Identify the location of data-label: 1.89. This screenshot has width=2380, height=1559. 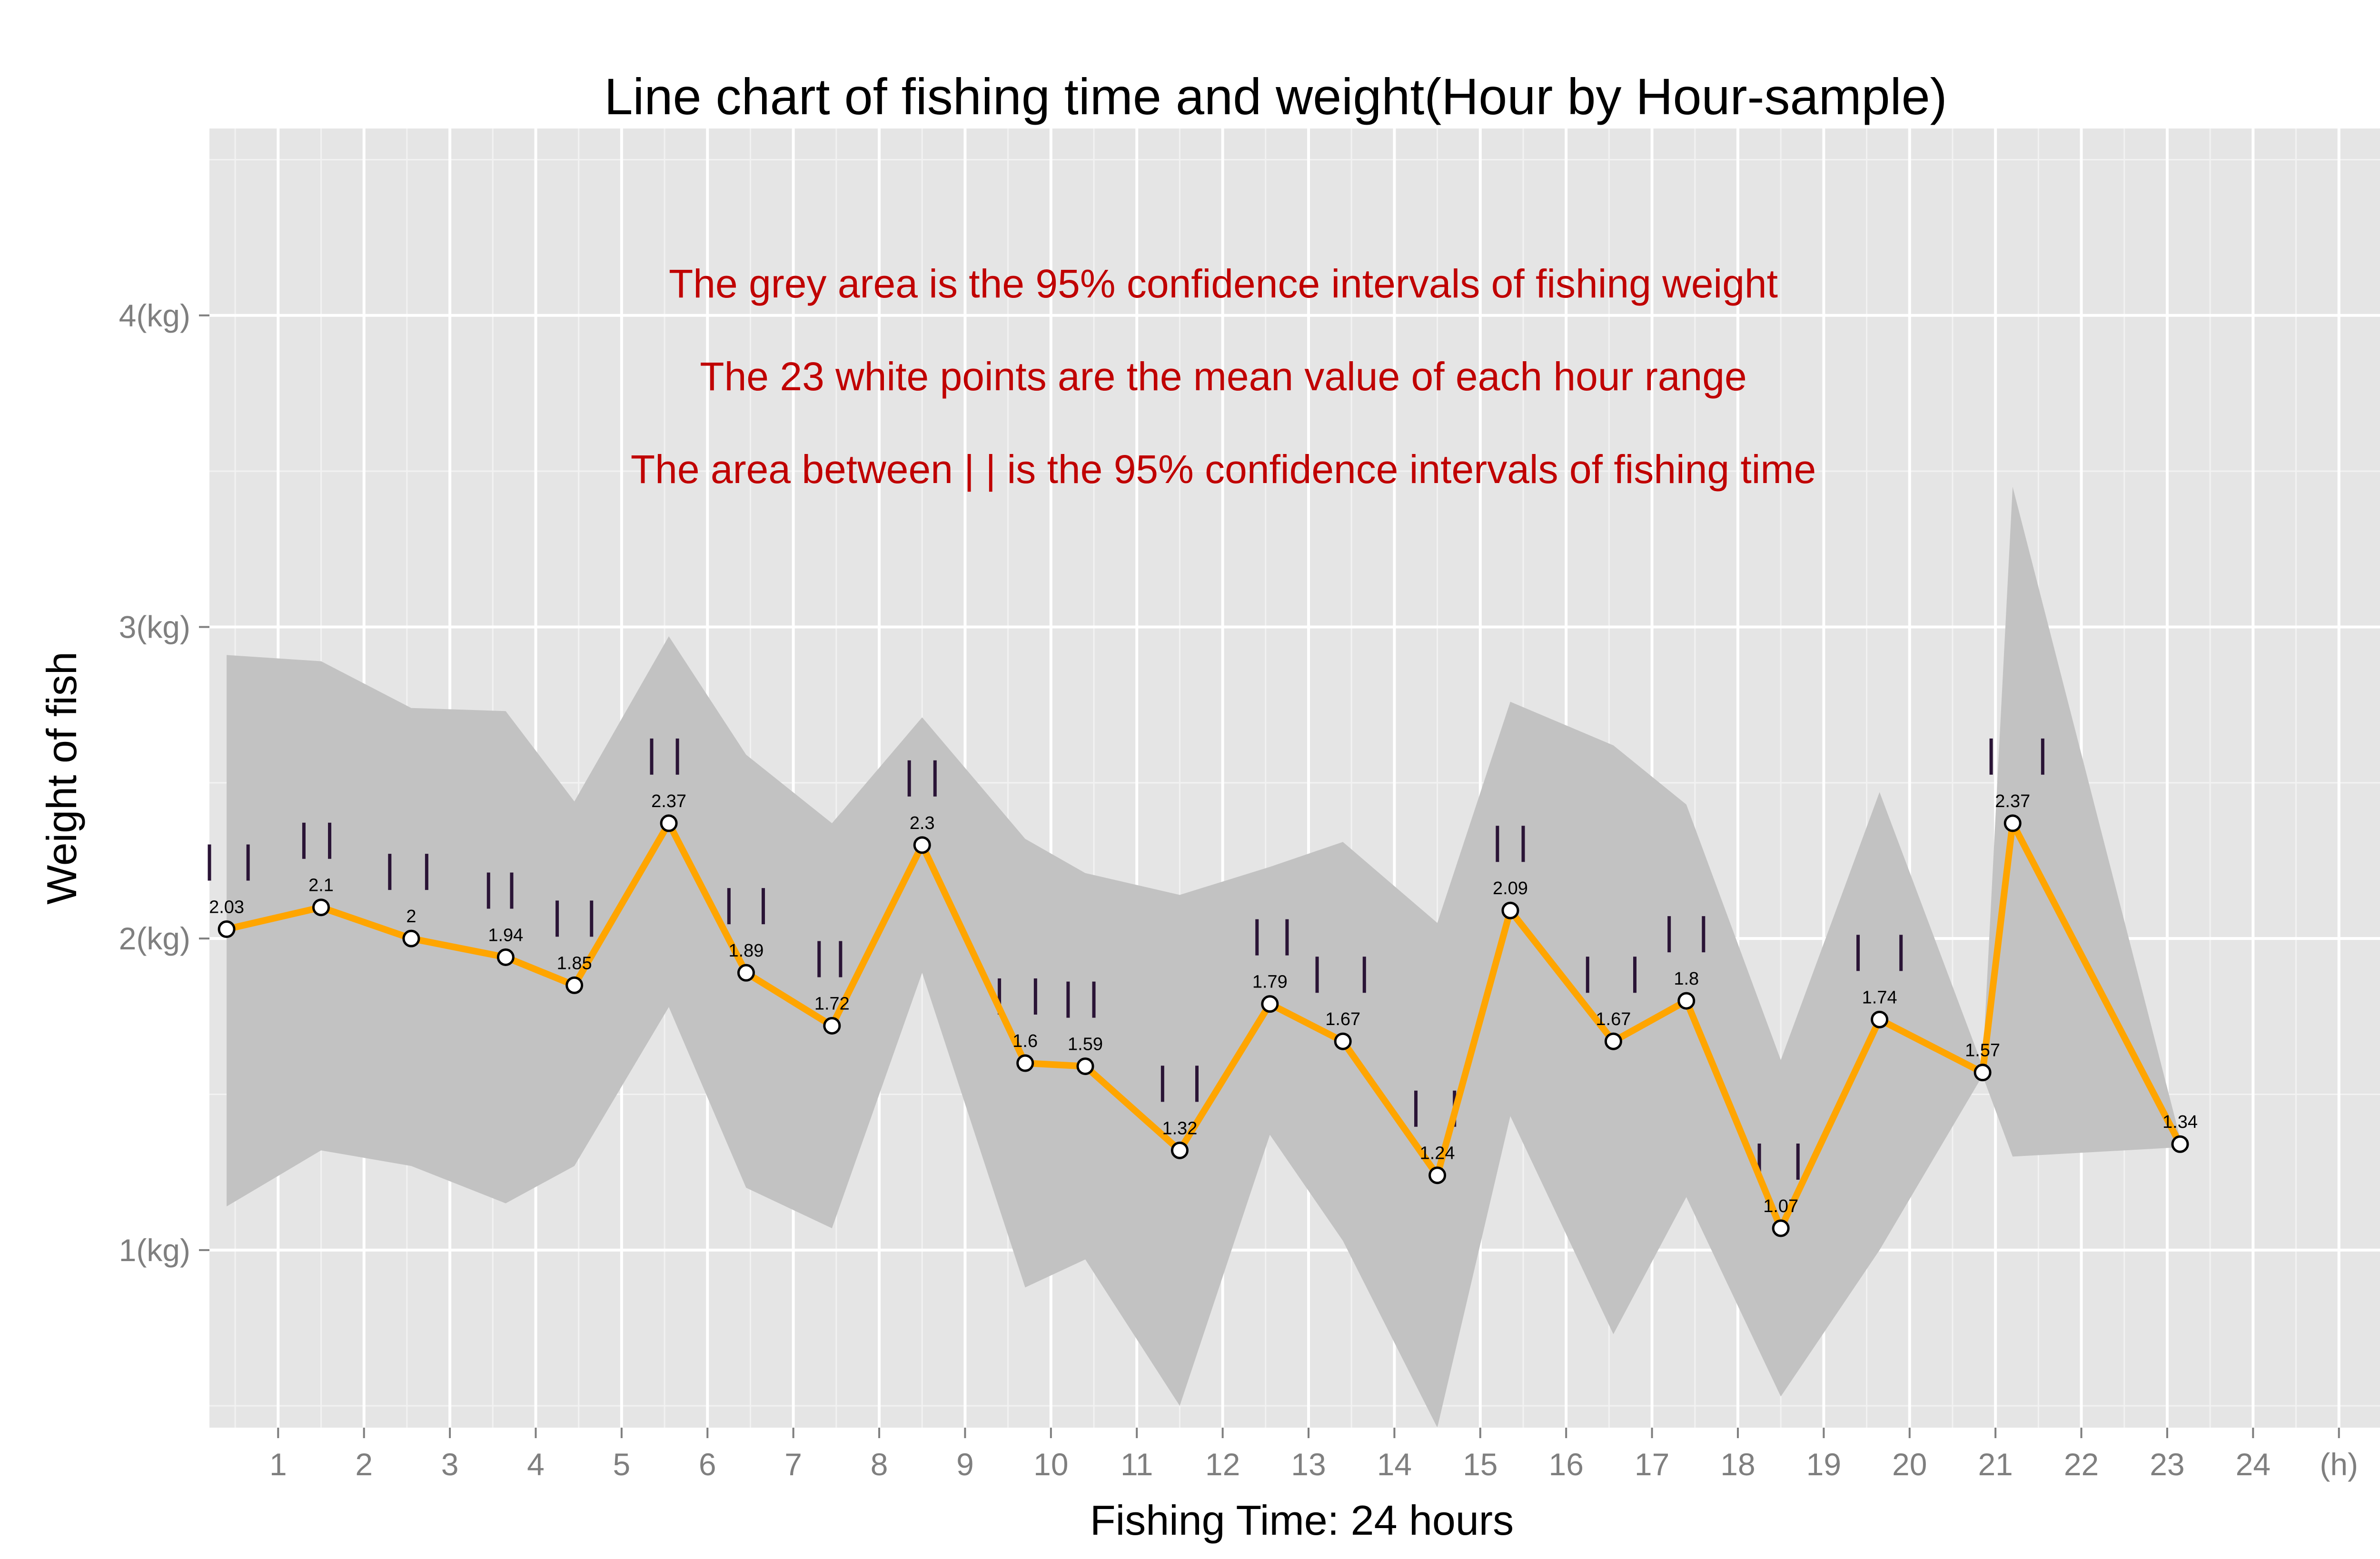
(746, 951).